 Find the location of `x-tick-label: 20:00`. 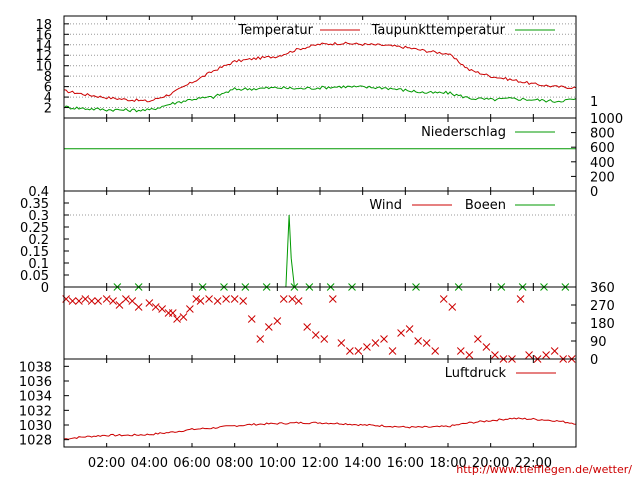

x-tick-label: 20:00 is located at coordinates (490, 463).